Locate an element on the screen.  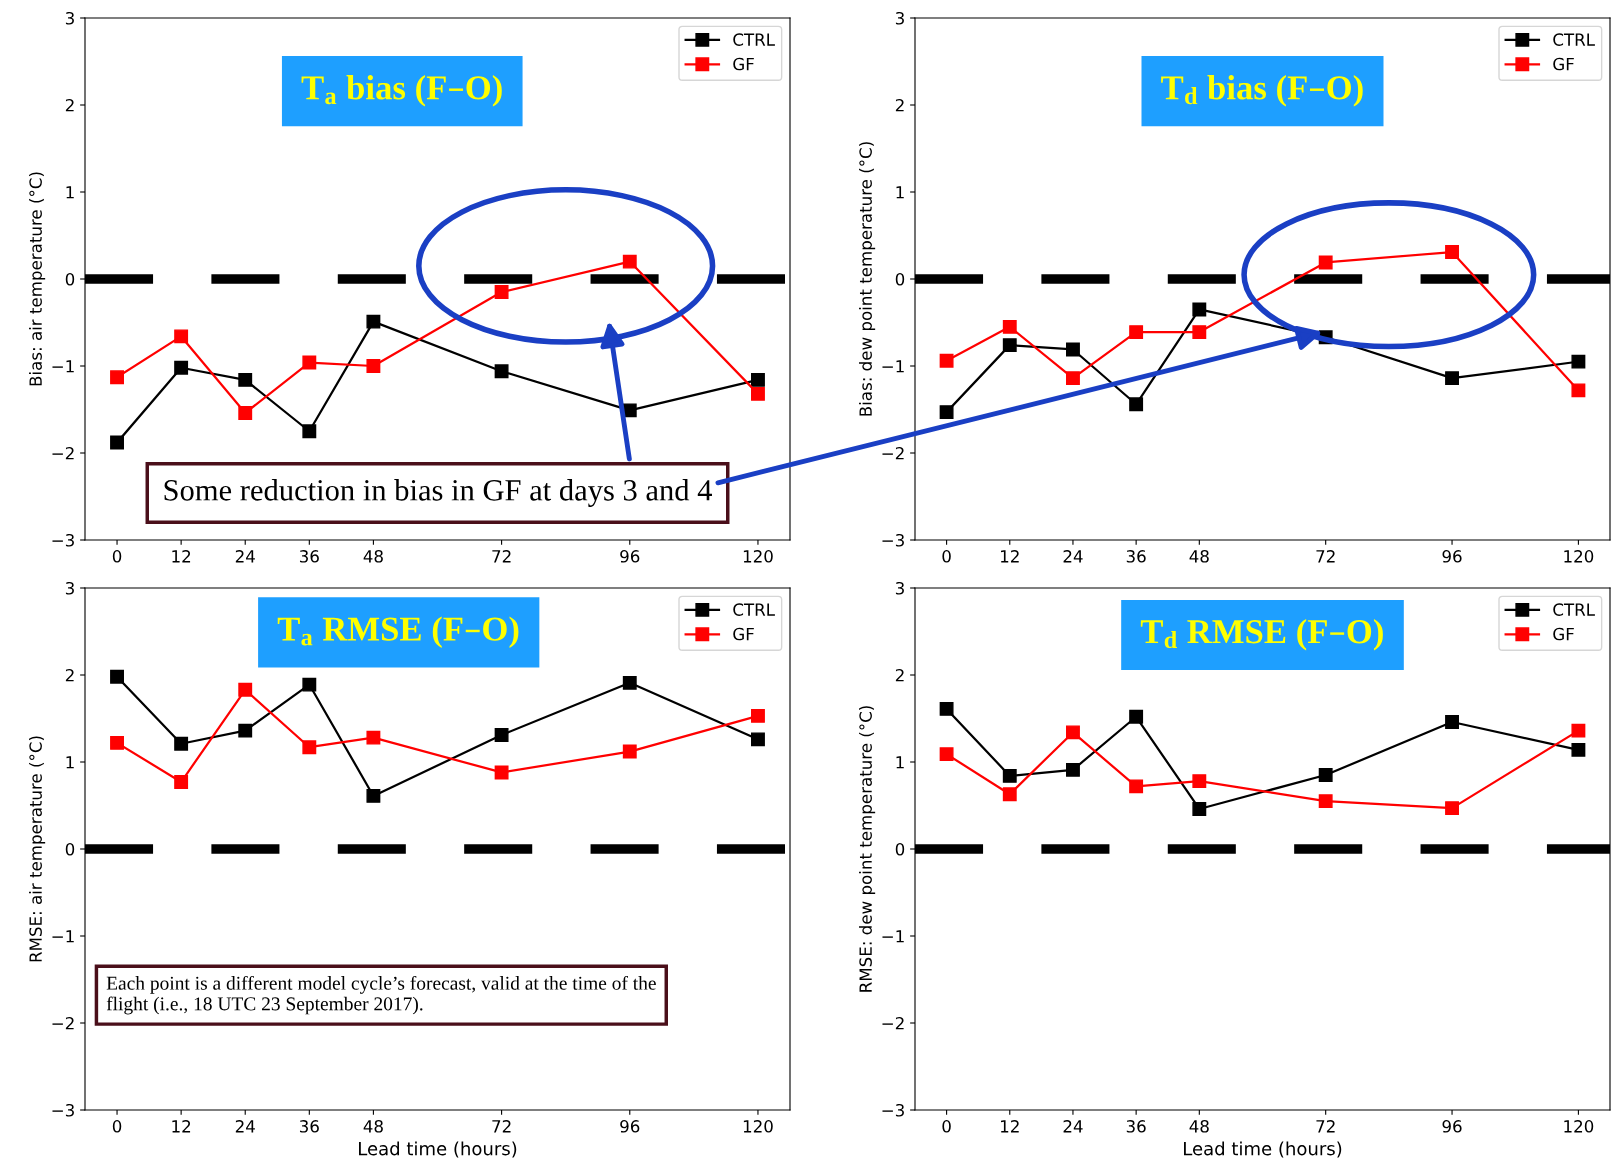
annotation: Some reduction in bias in GF at days 3 and 4 is located at coordinates (438, 493).